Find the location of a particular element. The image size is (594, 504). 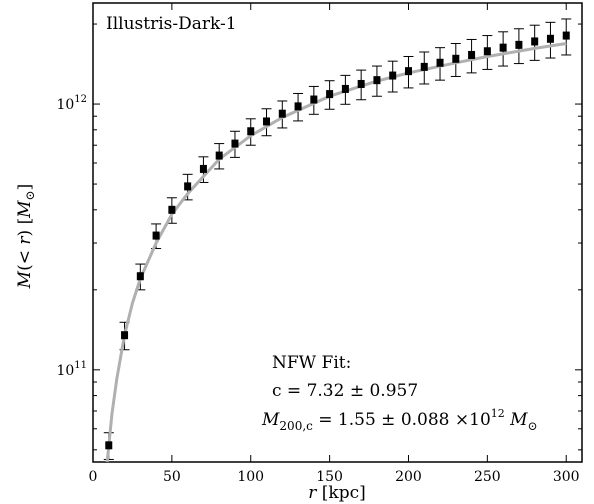

chart-title: Illustris-Dark-1 is located at coordinates (171, 24).